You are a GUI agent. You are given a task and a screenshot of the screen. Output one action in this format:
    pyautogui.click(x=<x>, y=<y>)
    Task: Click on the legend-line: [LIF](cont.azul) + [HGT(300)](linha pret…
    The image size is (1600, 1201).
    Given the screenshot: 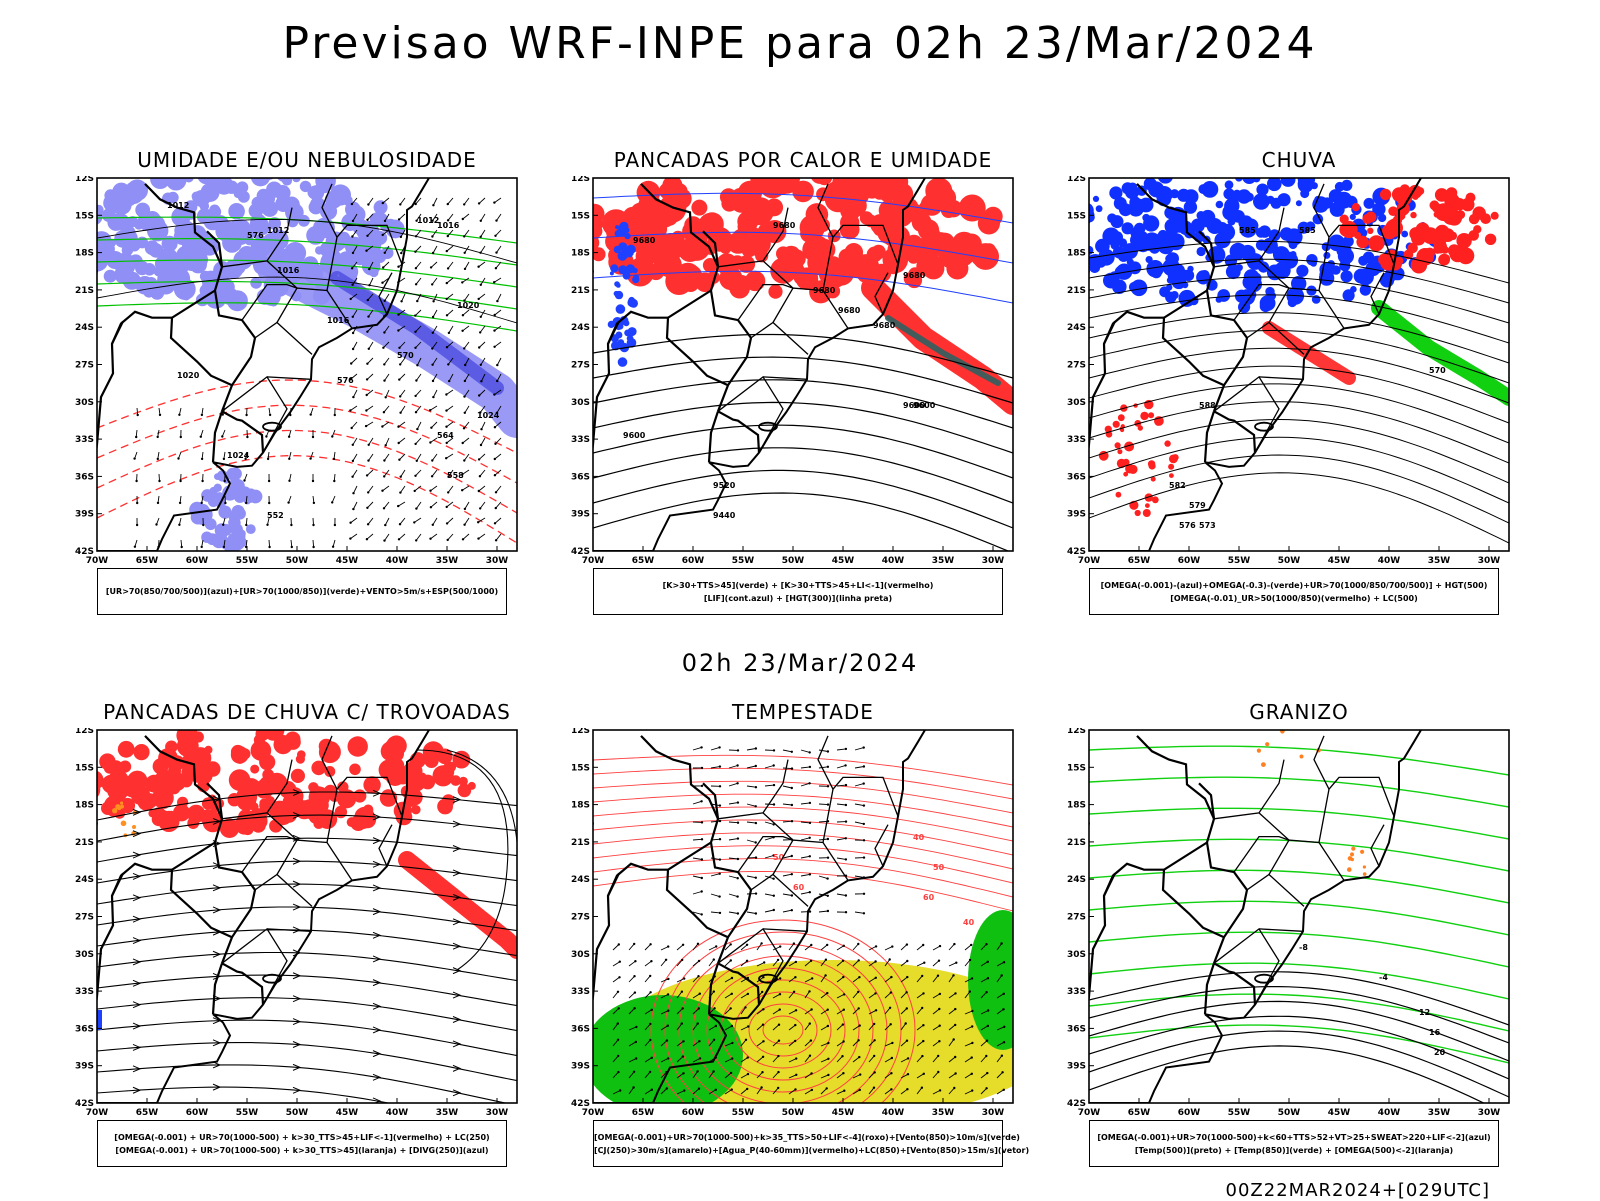 What is the action you would take?
    pyautogui.click(x=798, y=598)
    